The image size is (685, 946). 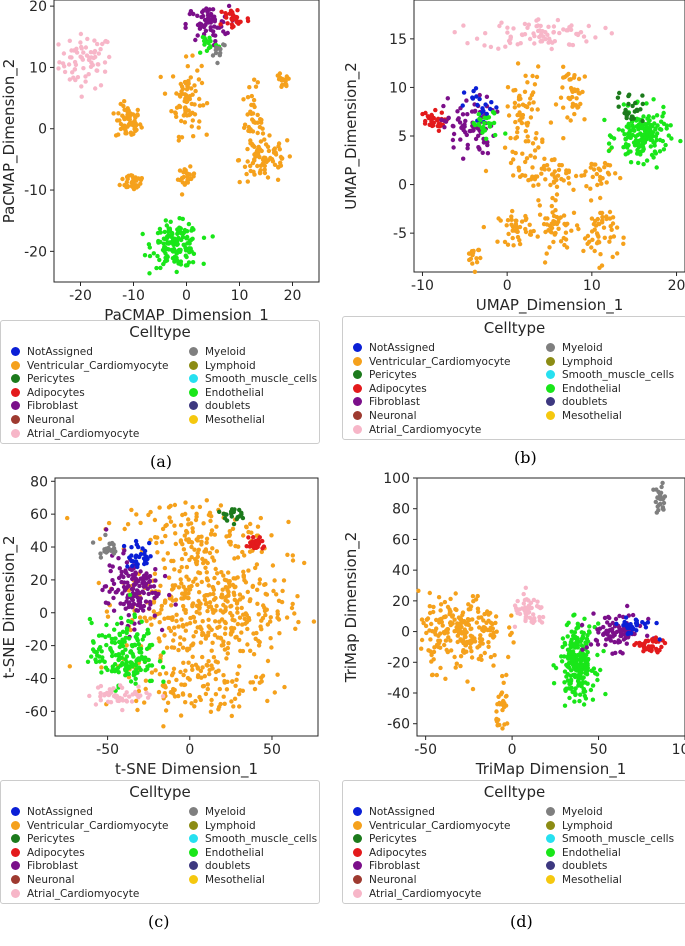 I want to click on legend-item: Neuronal, so click(x=43, y=420).